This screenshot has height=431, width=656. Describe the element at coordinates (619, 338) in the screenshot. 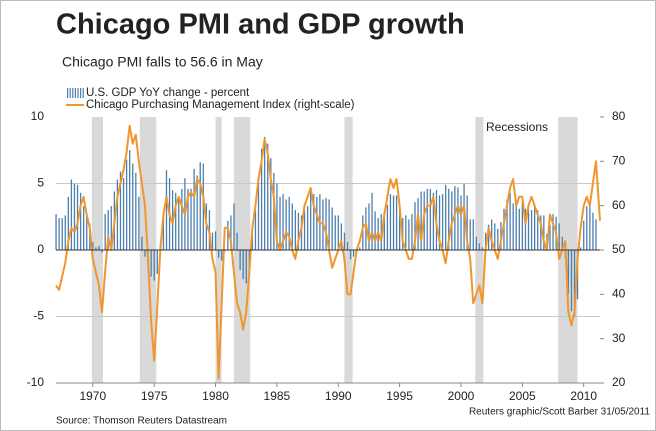

I see `y2-tick-label: 30` at that location.